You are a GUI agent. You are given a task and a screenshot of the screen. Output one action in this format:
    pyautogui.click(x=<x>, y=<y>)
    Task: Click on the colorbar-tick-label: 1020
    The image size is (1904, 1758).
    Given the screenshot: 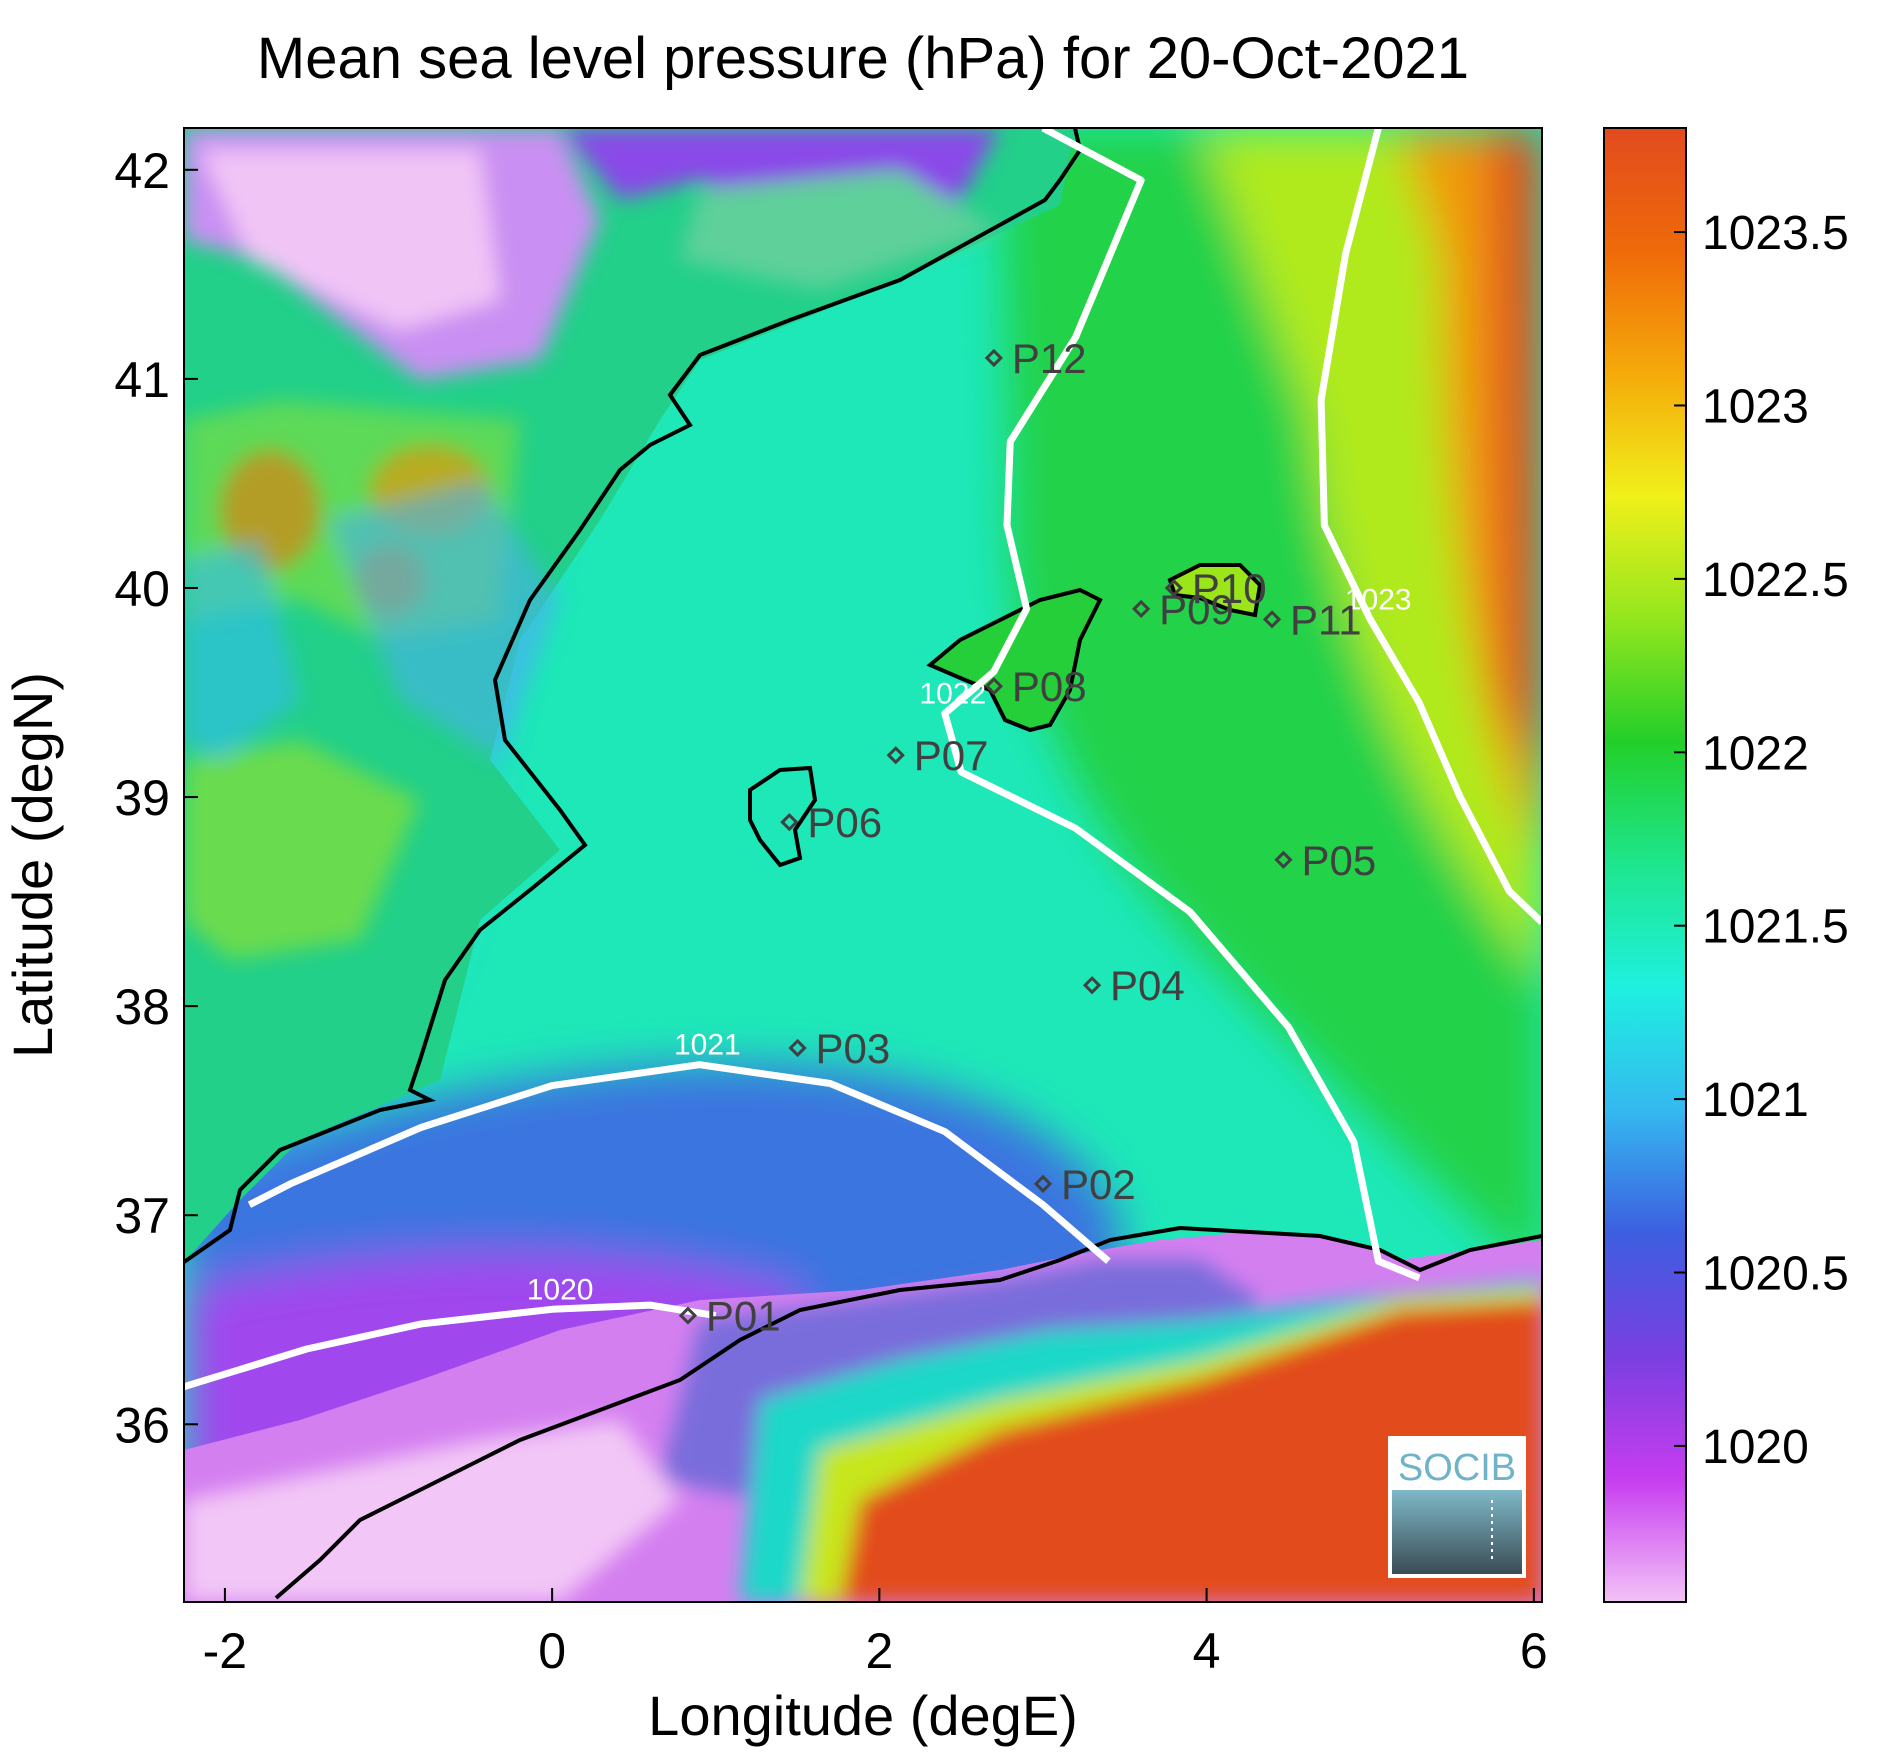 What is the action you would take?
    pyautogui.click(x=1755, y=1447)
    